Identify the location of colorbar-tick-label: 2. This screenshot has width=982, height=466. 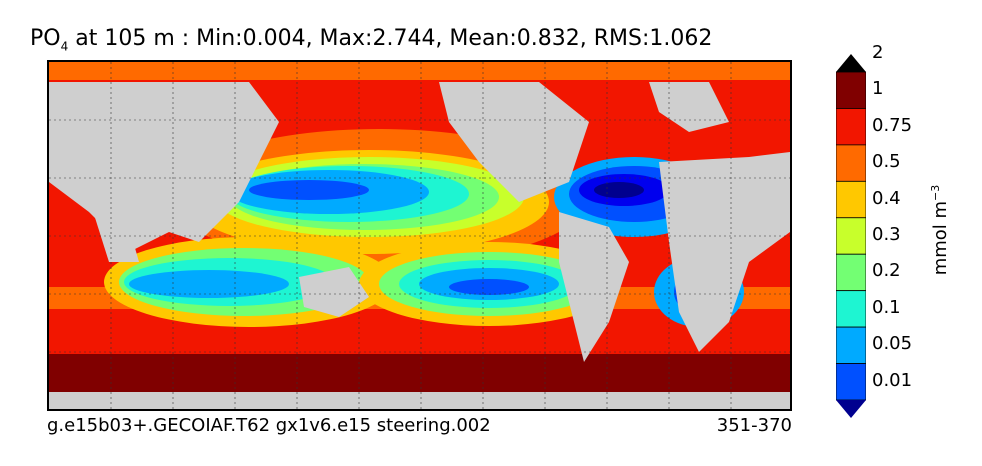
(878, 52).